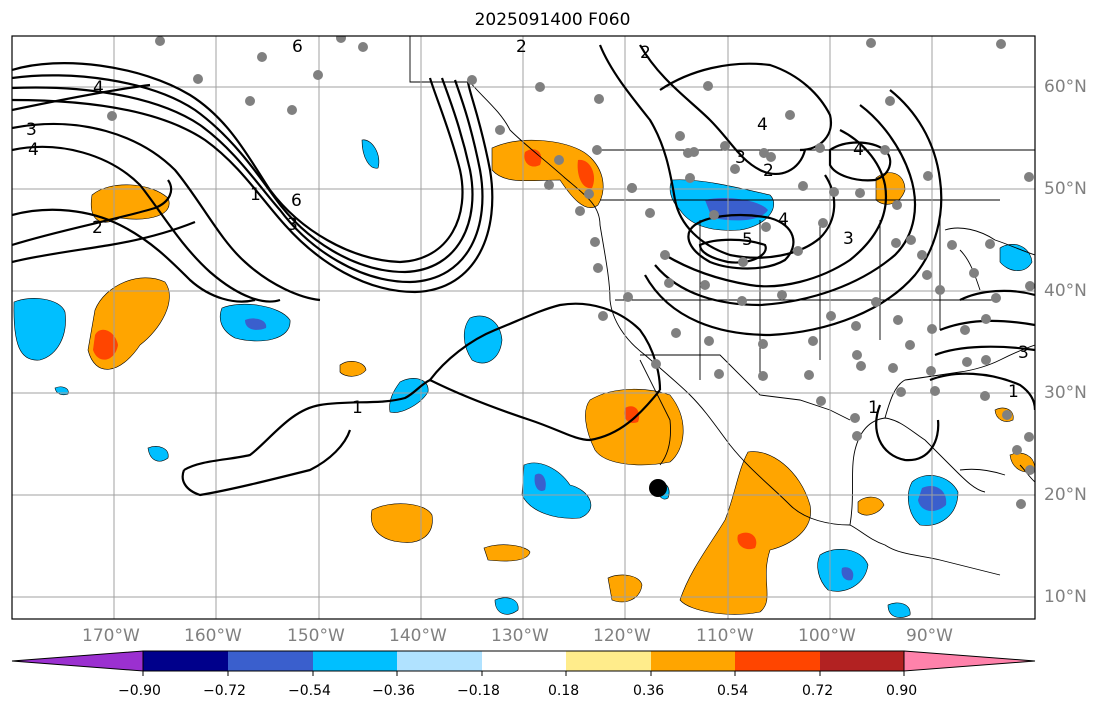 Image resolution: width=1105 pixels, height=712 pixels. Describe the element at coordinates (139, 691) in the screenshot. I see `colorbar-tick-label: −0.90` at that location.